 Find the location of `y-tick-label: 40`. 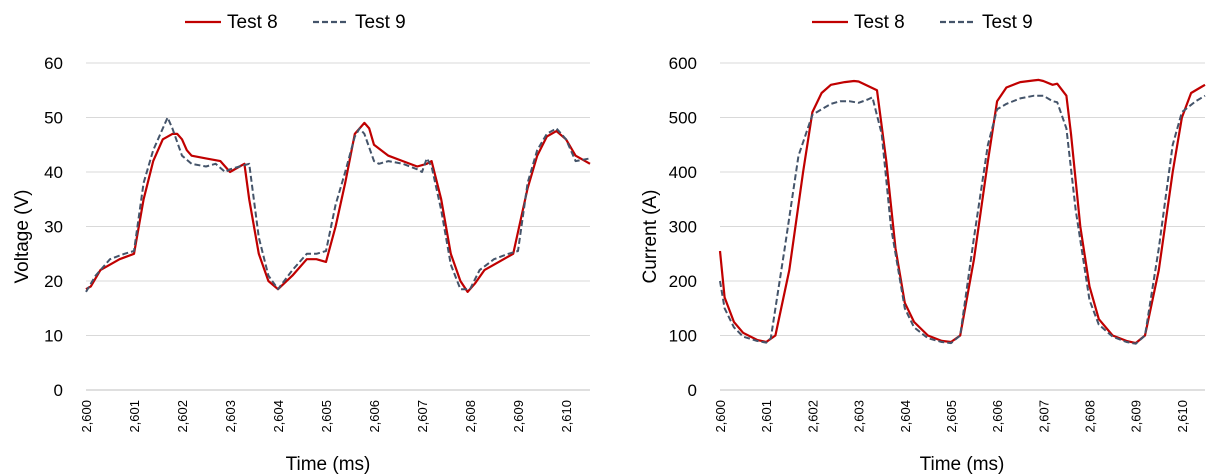

y-tick-label: 40 is located at coordinates (53, 172).